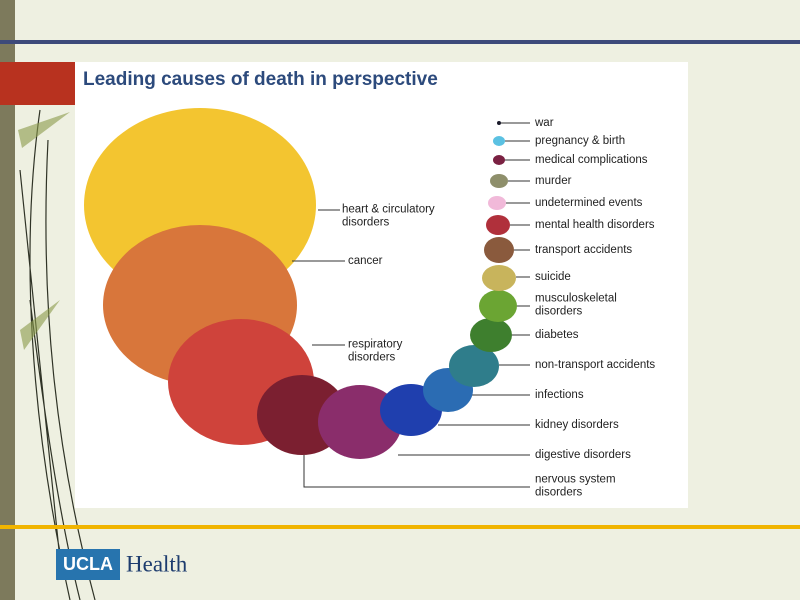 Image resolution: width=800 pixels, height=600 pixels. What do you see at coordinates (553, 181) in the screenshot?
I see `node-label: murder` at bounding box center [553, 181].